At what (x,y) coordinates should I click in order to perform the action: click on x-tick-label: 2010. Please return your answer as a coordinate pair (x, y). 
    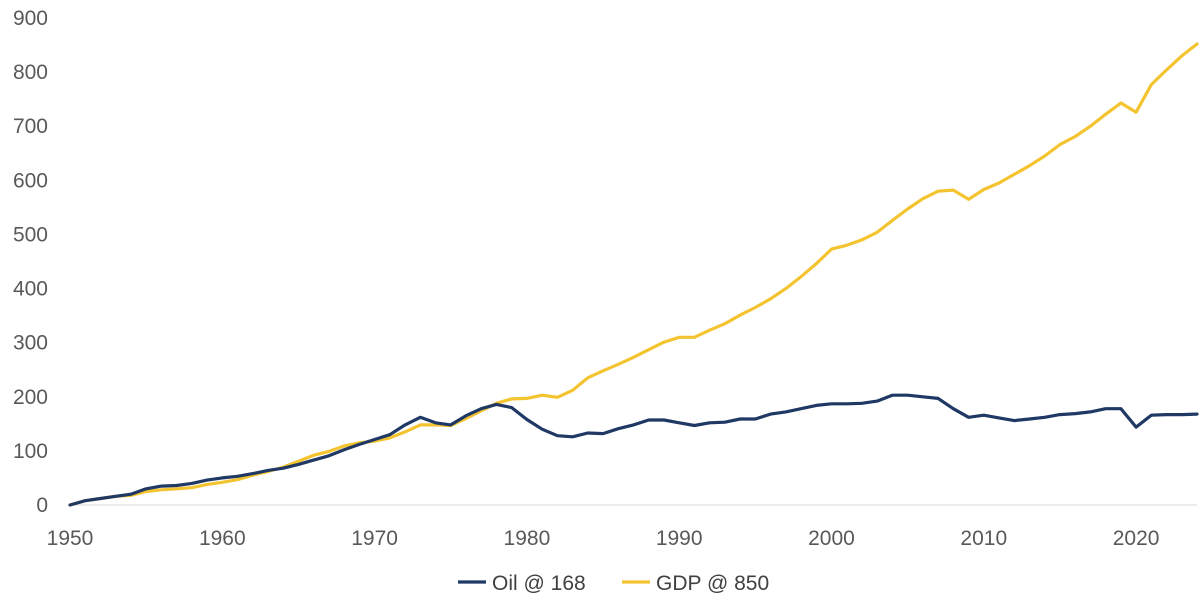
    Looking at the image, I should click on (983, 538).